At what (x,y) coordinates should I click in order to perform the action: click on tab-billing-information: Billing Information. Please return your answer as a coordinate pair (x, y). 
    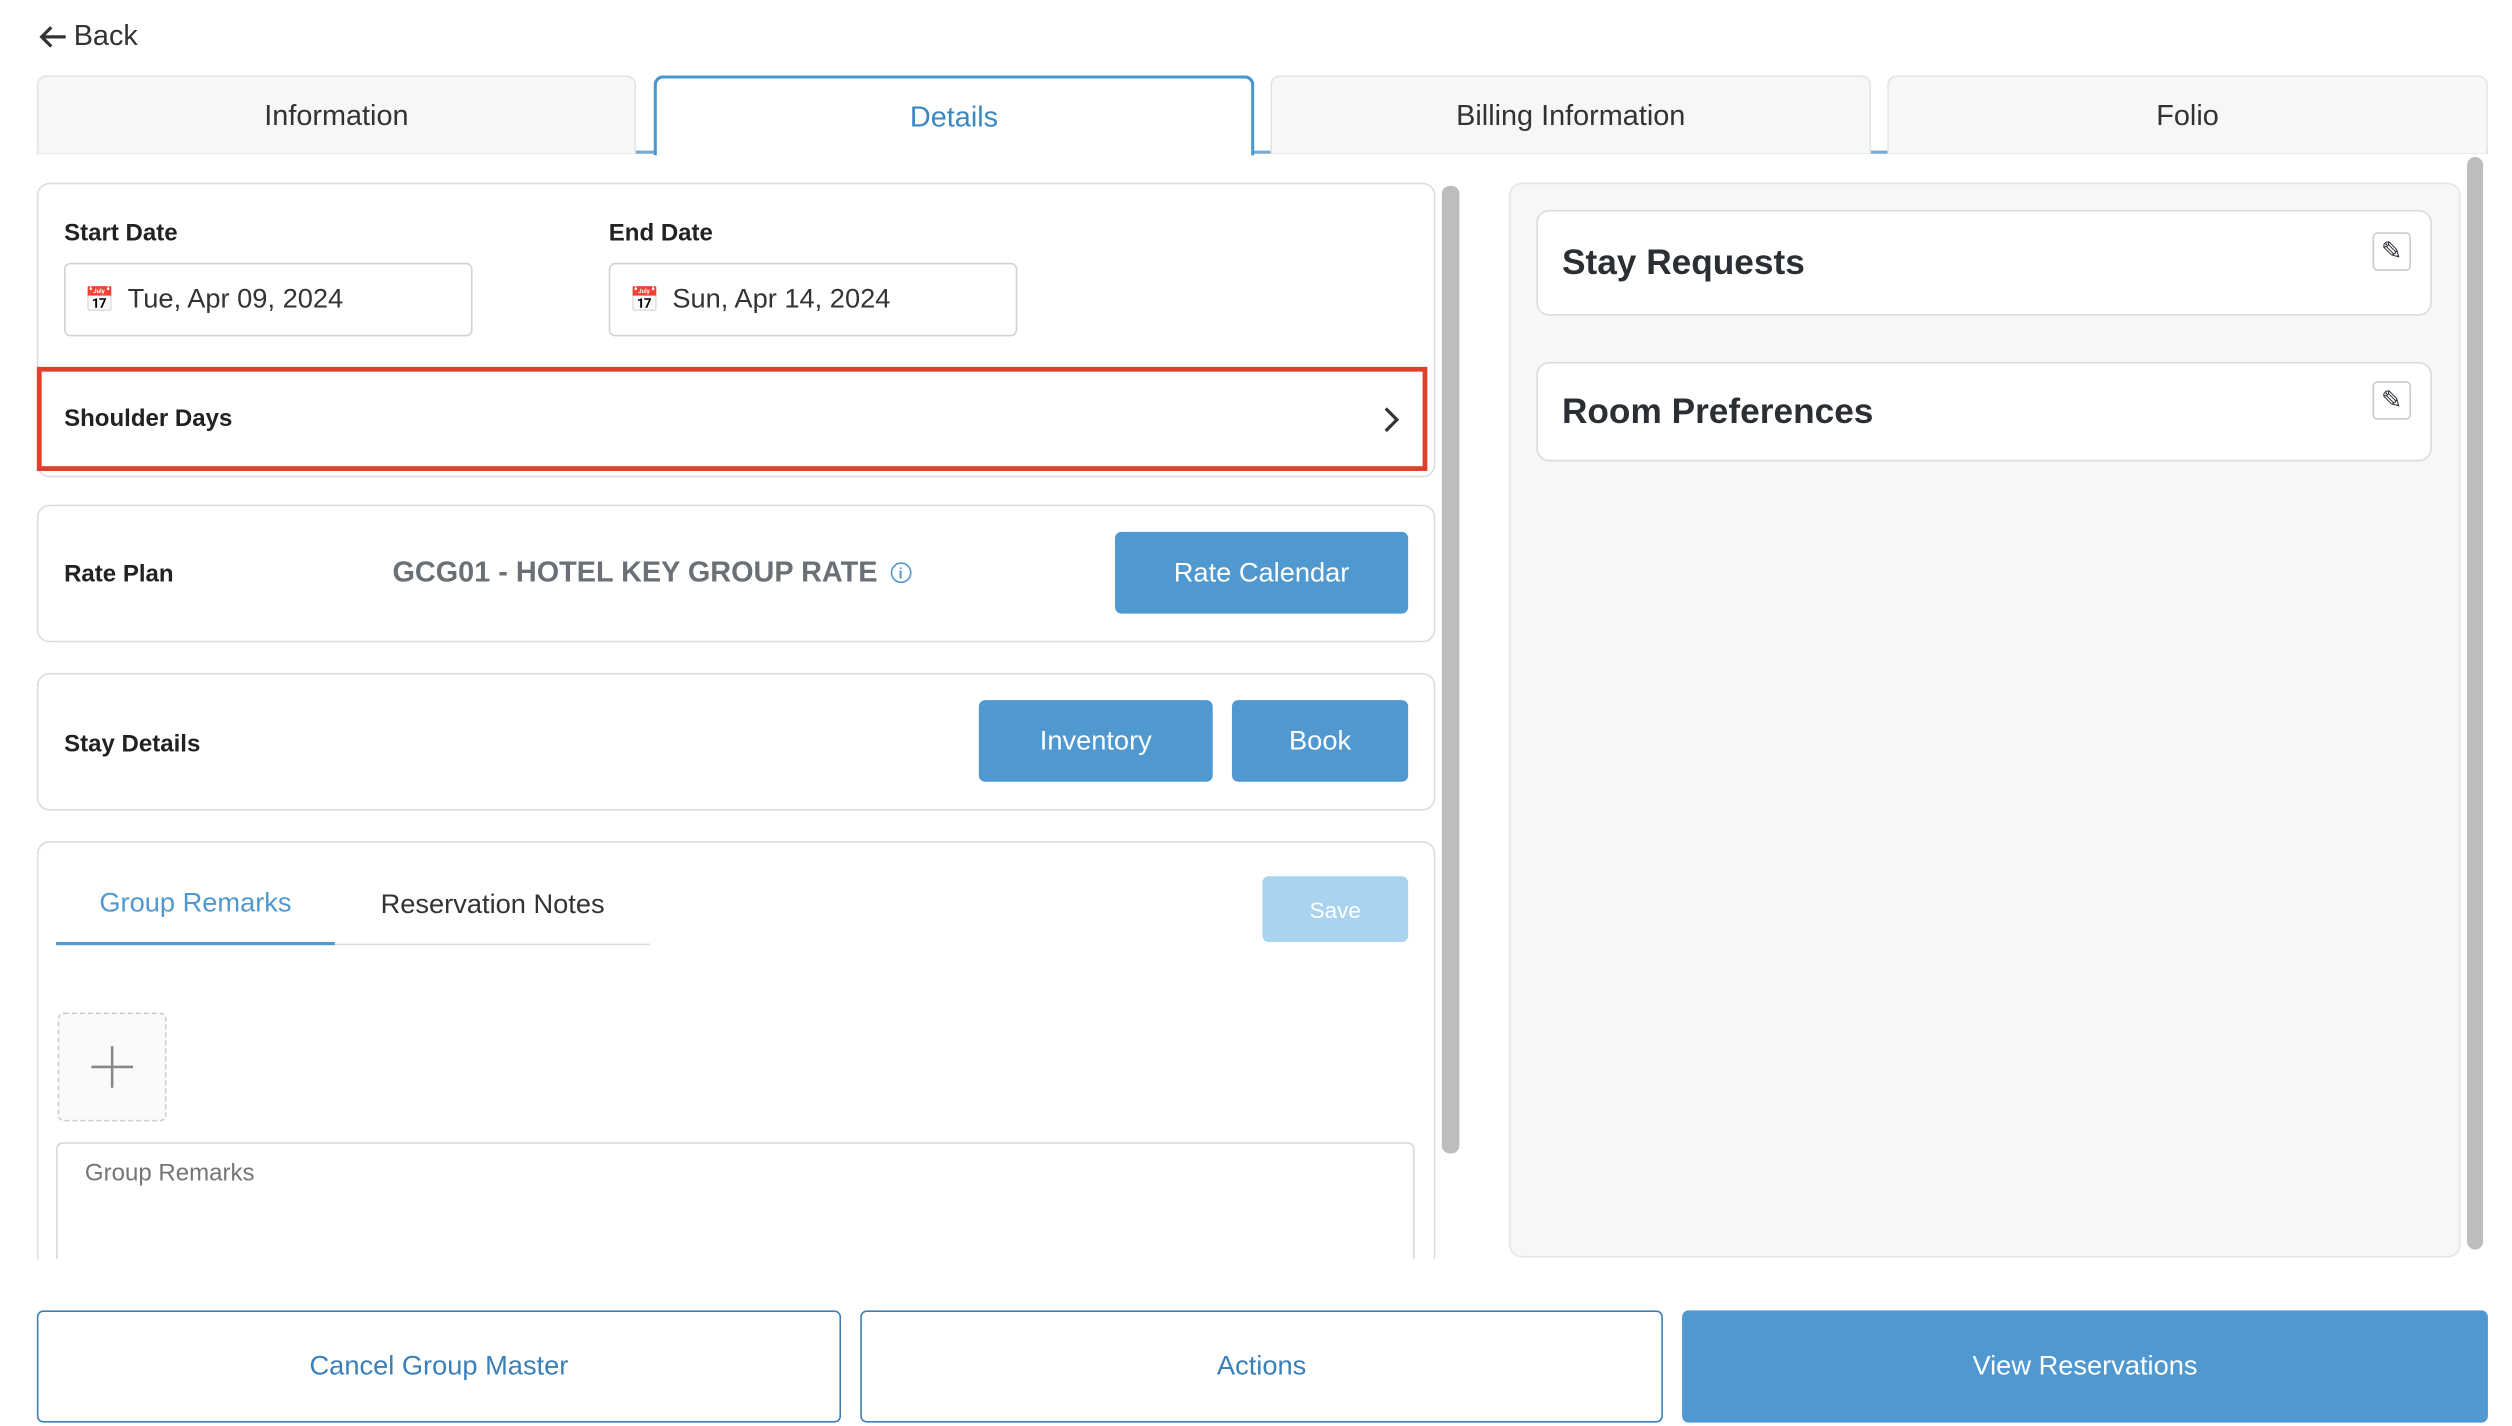
    Looking at the image, I should click on (1571, 114).